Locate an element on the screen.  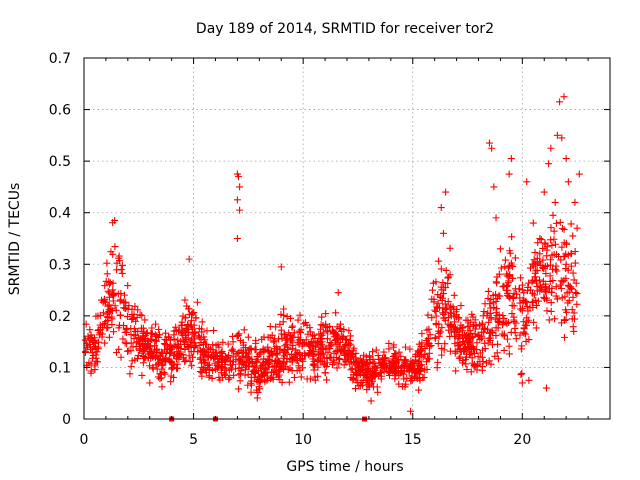
x-tick-label: 15 is located at coordinates (413, 440).